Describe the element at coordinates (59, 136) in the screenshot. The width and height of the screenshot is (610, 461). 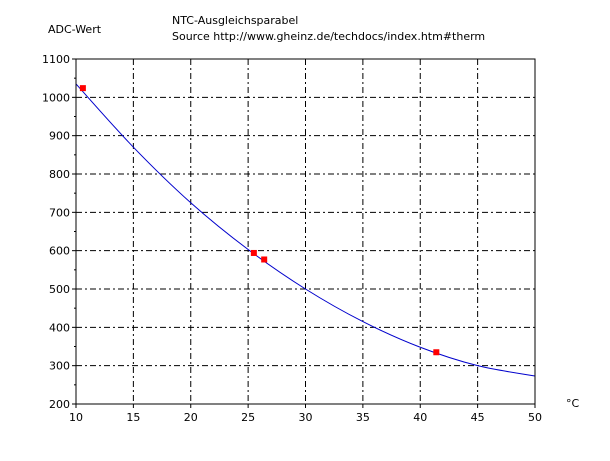
I see `y-tick-label: 900` at that location.